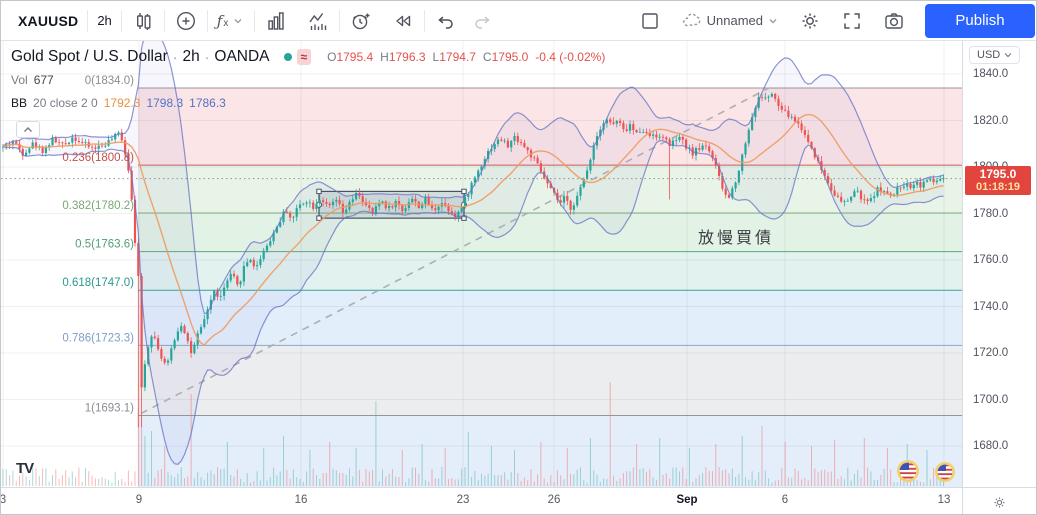  Describe the element at coordinates (301, 500) in the screenshot. I see `time-tick-label: 16` at that location.